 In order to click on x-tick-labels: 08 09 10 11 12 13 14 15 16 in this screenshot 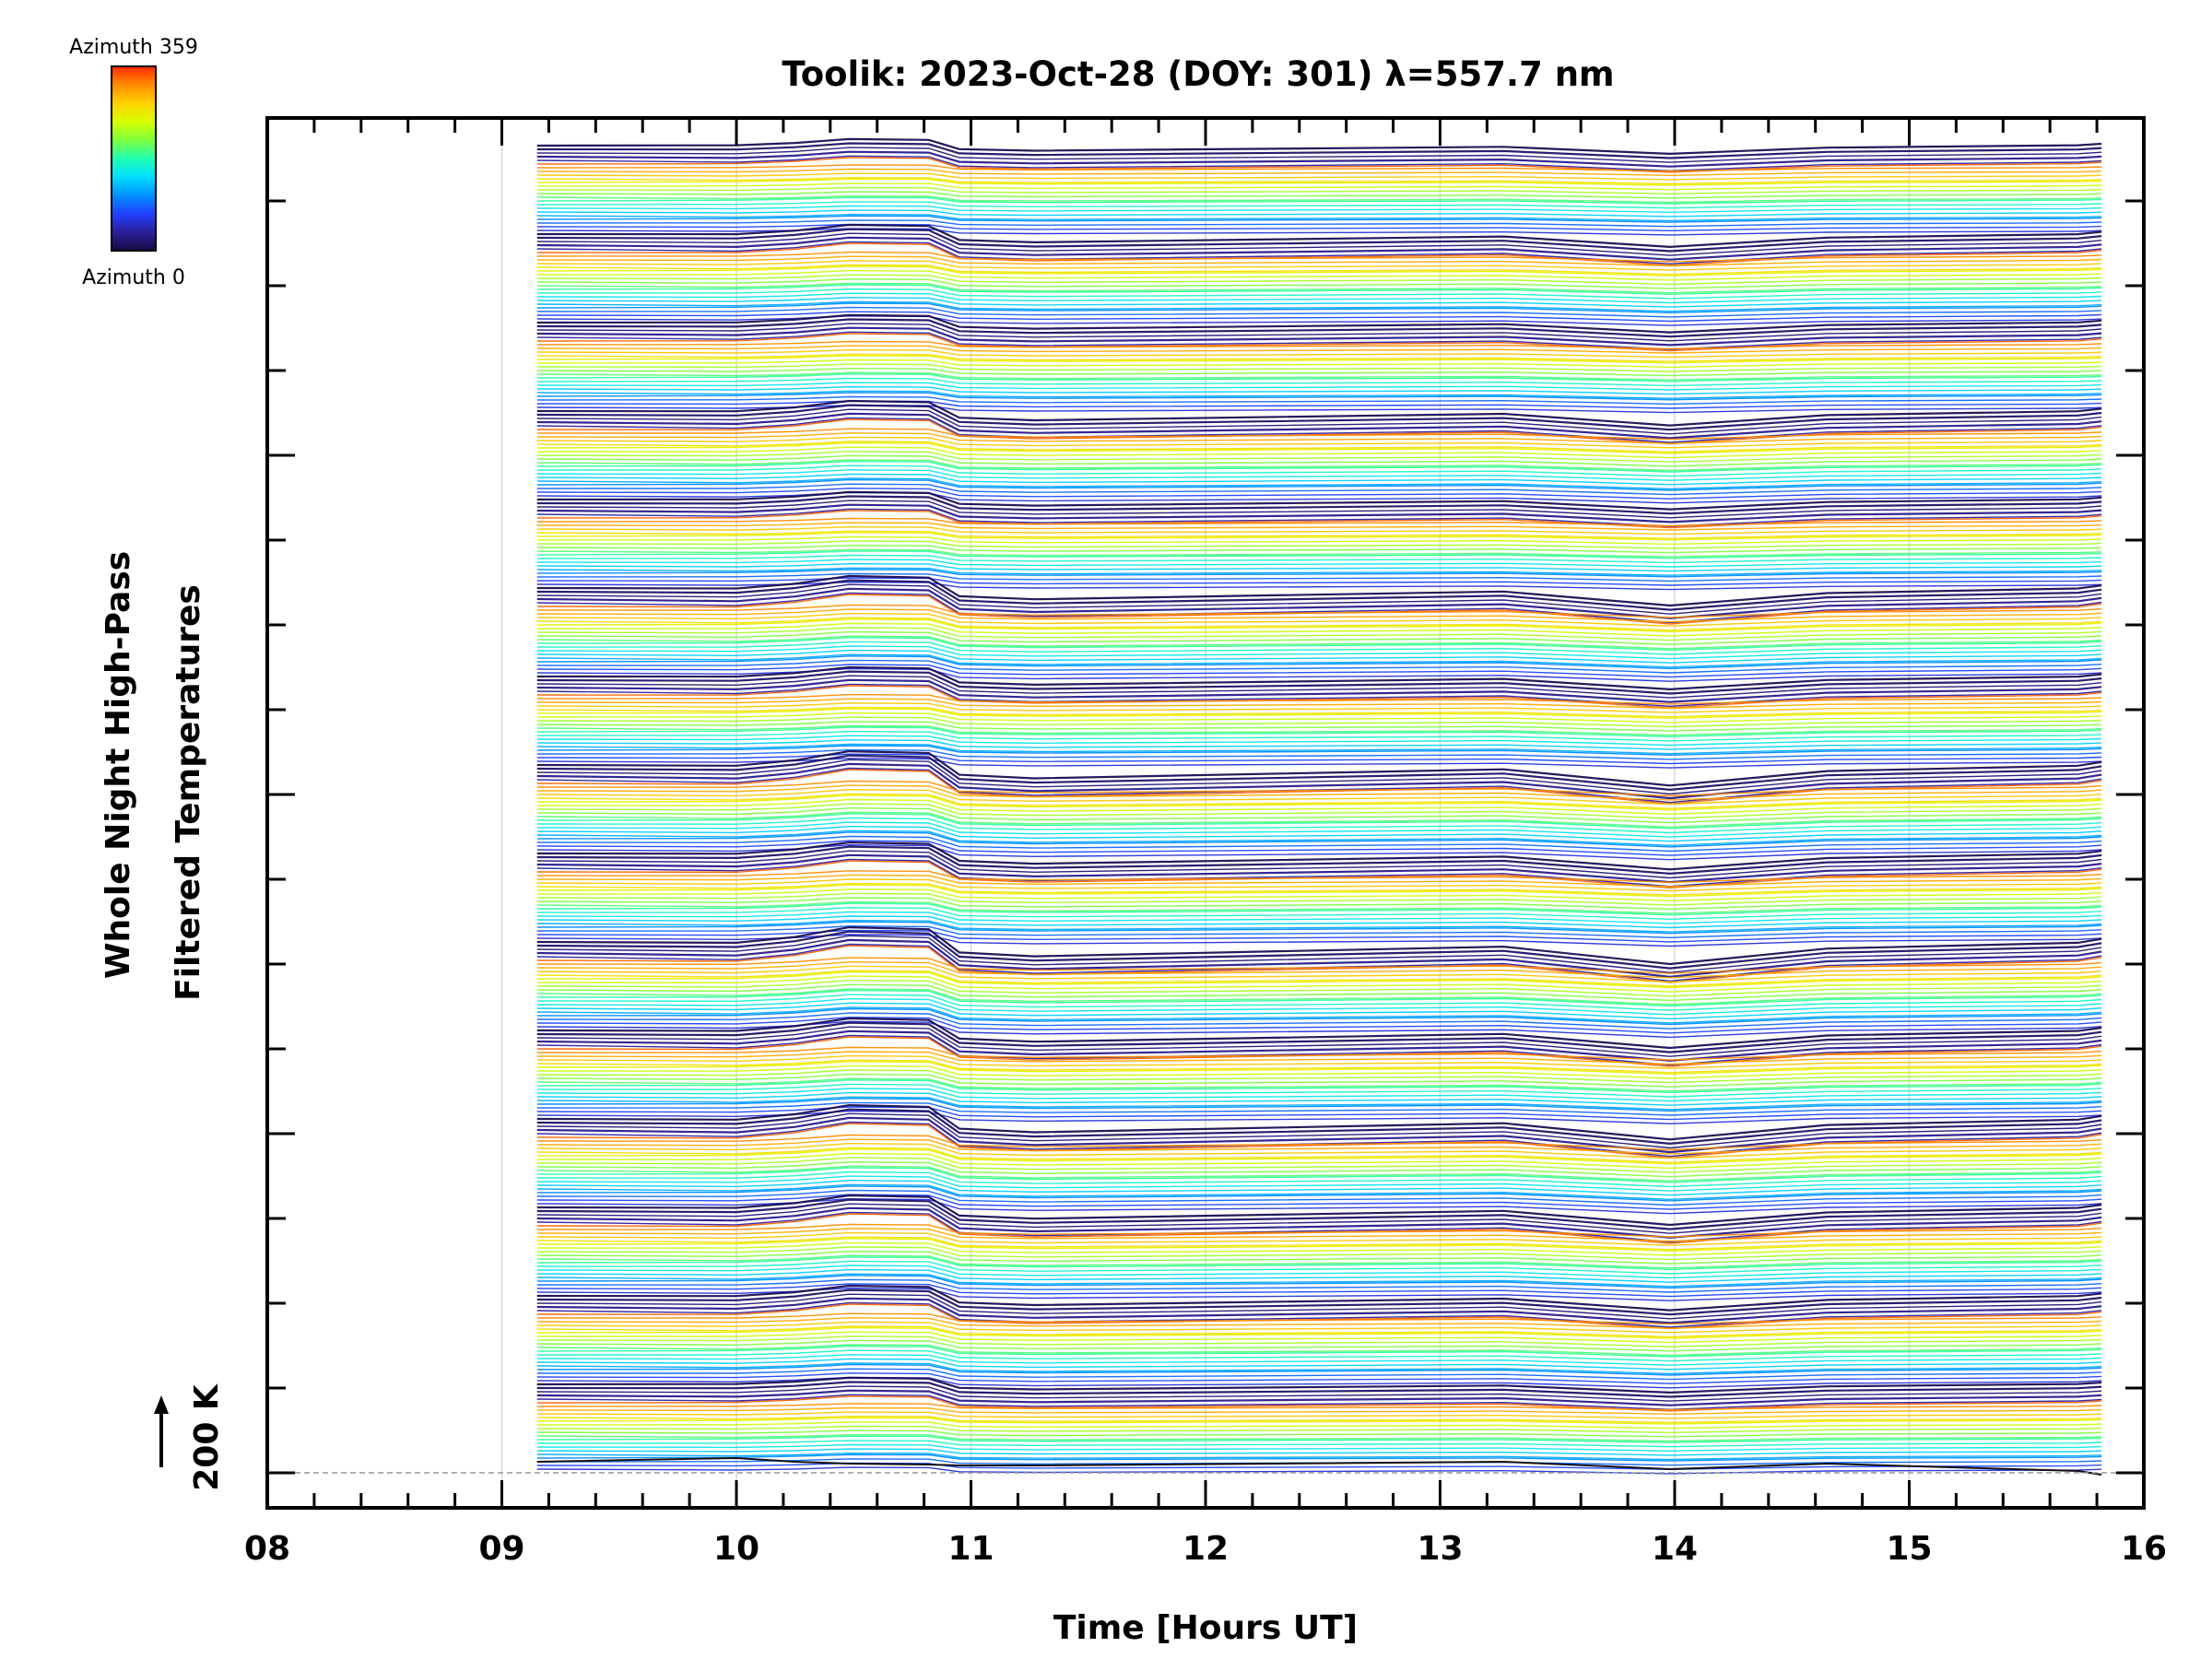, I will do `click(1205, 1549)`.